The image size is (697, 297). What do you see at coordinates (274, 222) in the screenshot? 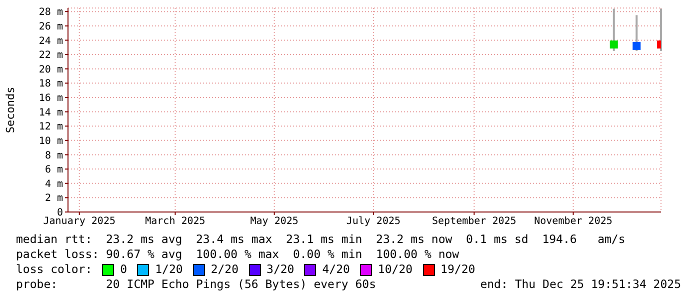
I see `x-tick-label: May 2025` at bounding box center [274, 222].